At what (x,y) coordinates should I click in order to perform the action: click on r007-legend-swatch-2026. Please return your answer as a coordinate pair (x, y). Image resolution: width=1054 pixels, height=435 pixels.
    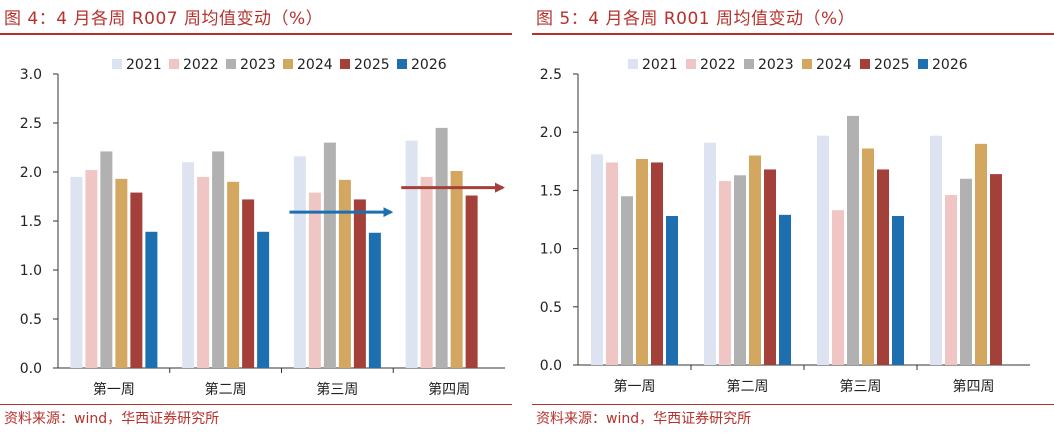
    Looking at the image, I should click on (402, 64).